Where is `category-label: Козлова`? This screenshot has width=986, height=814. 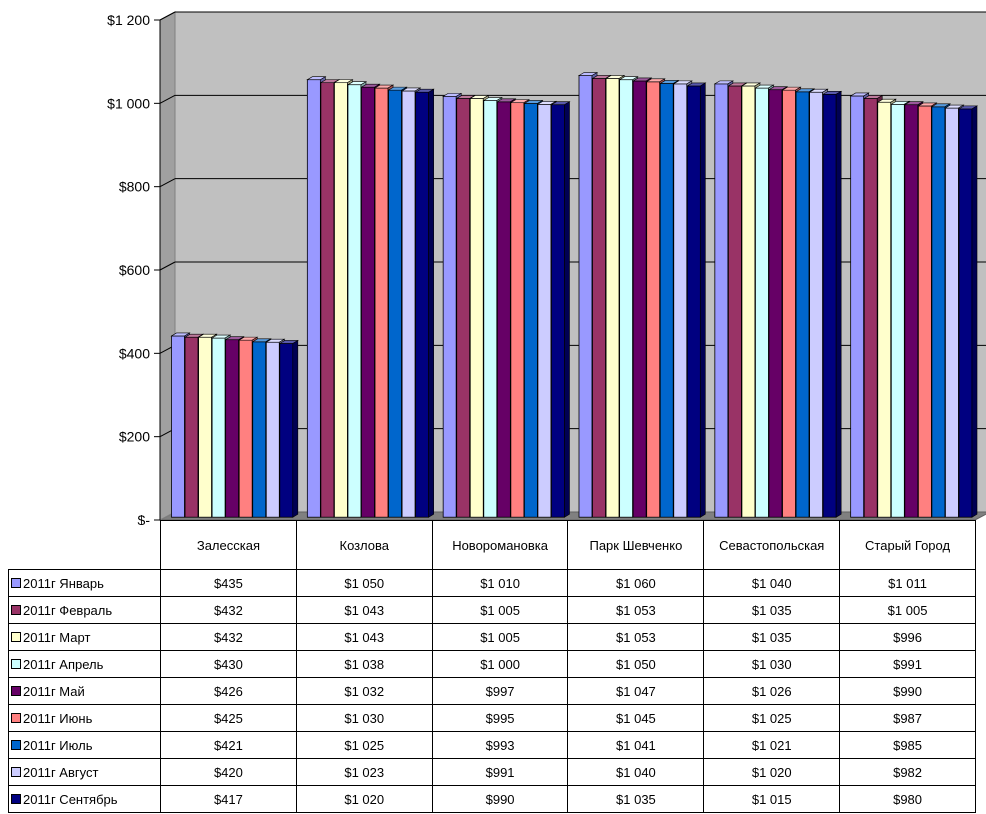 category-label: Козлова is located at coordinates (364, 545).